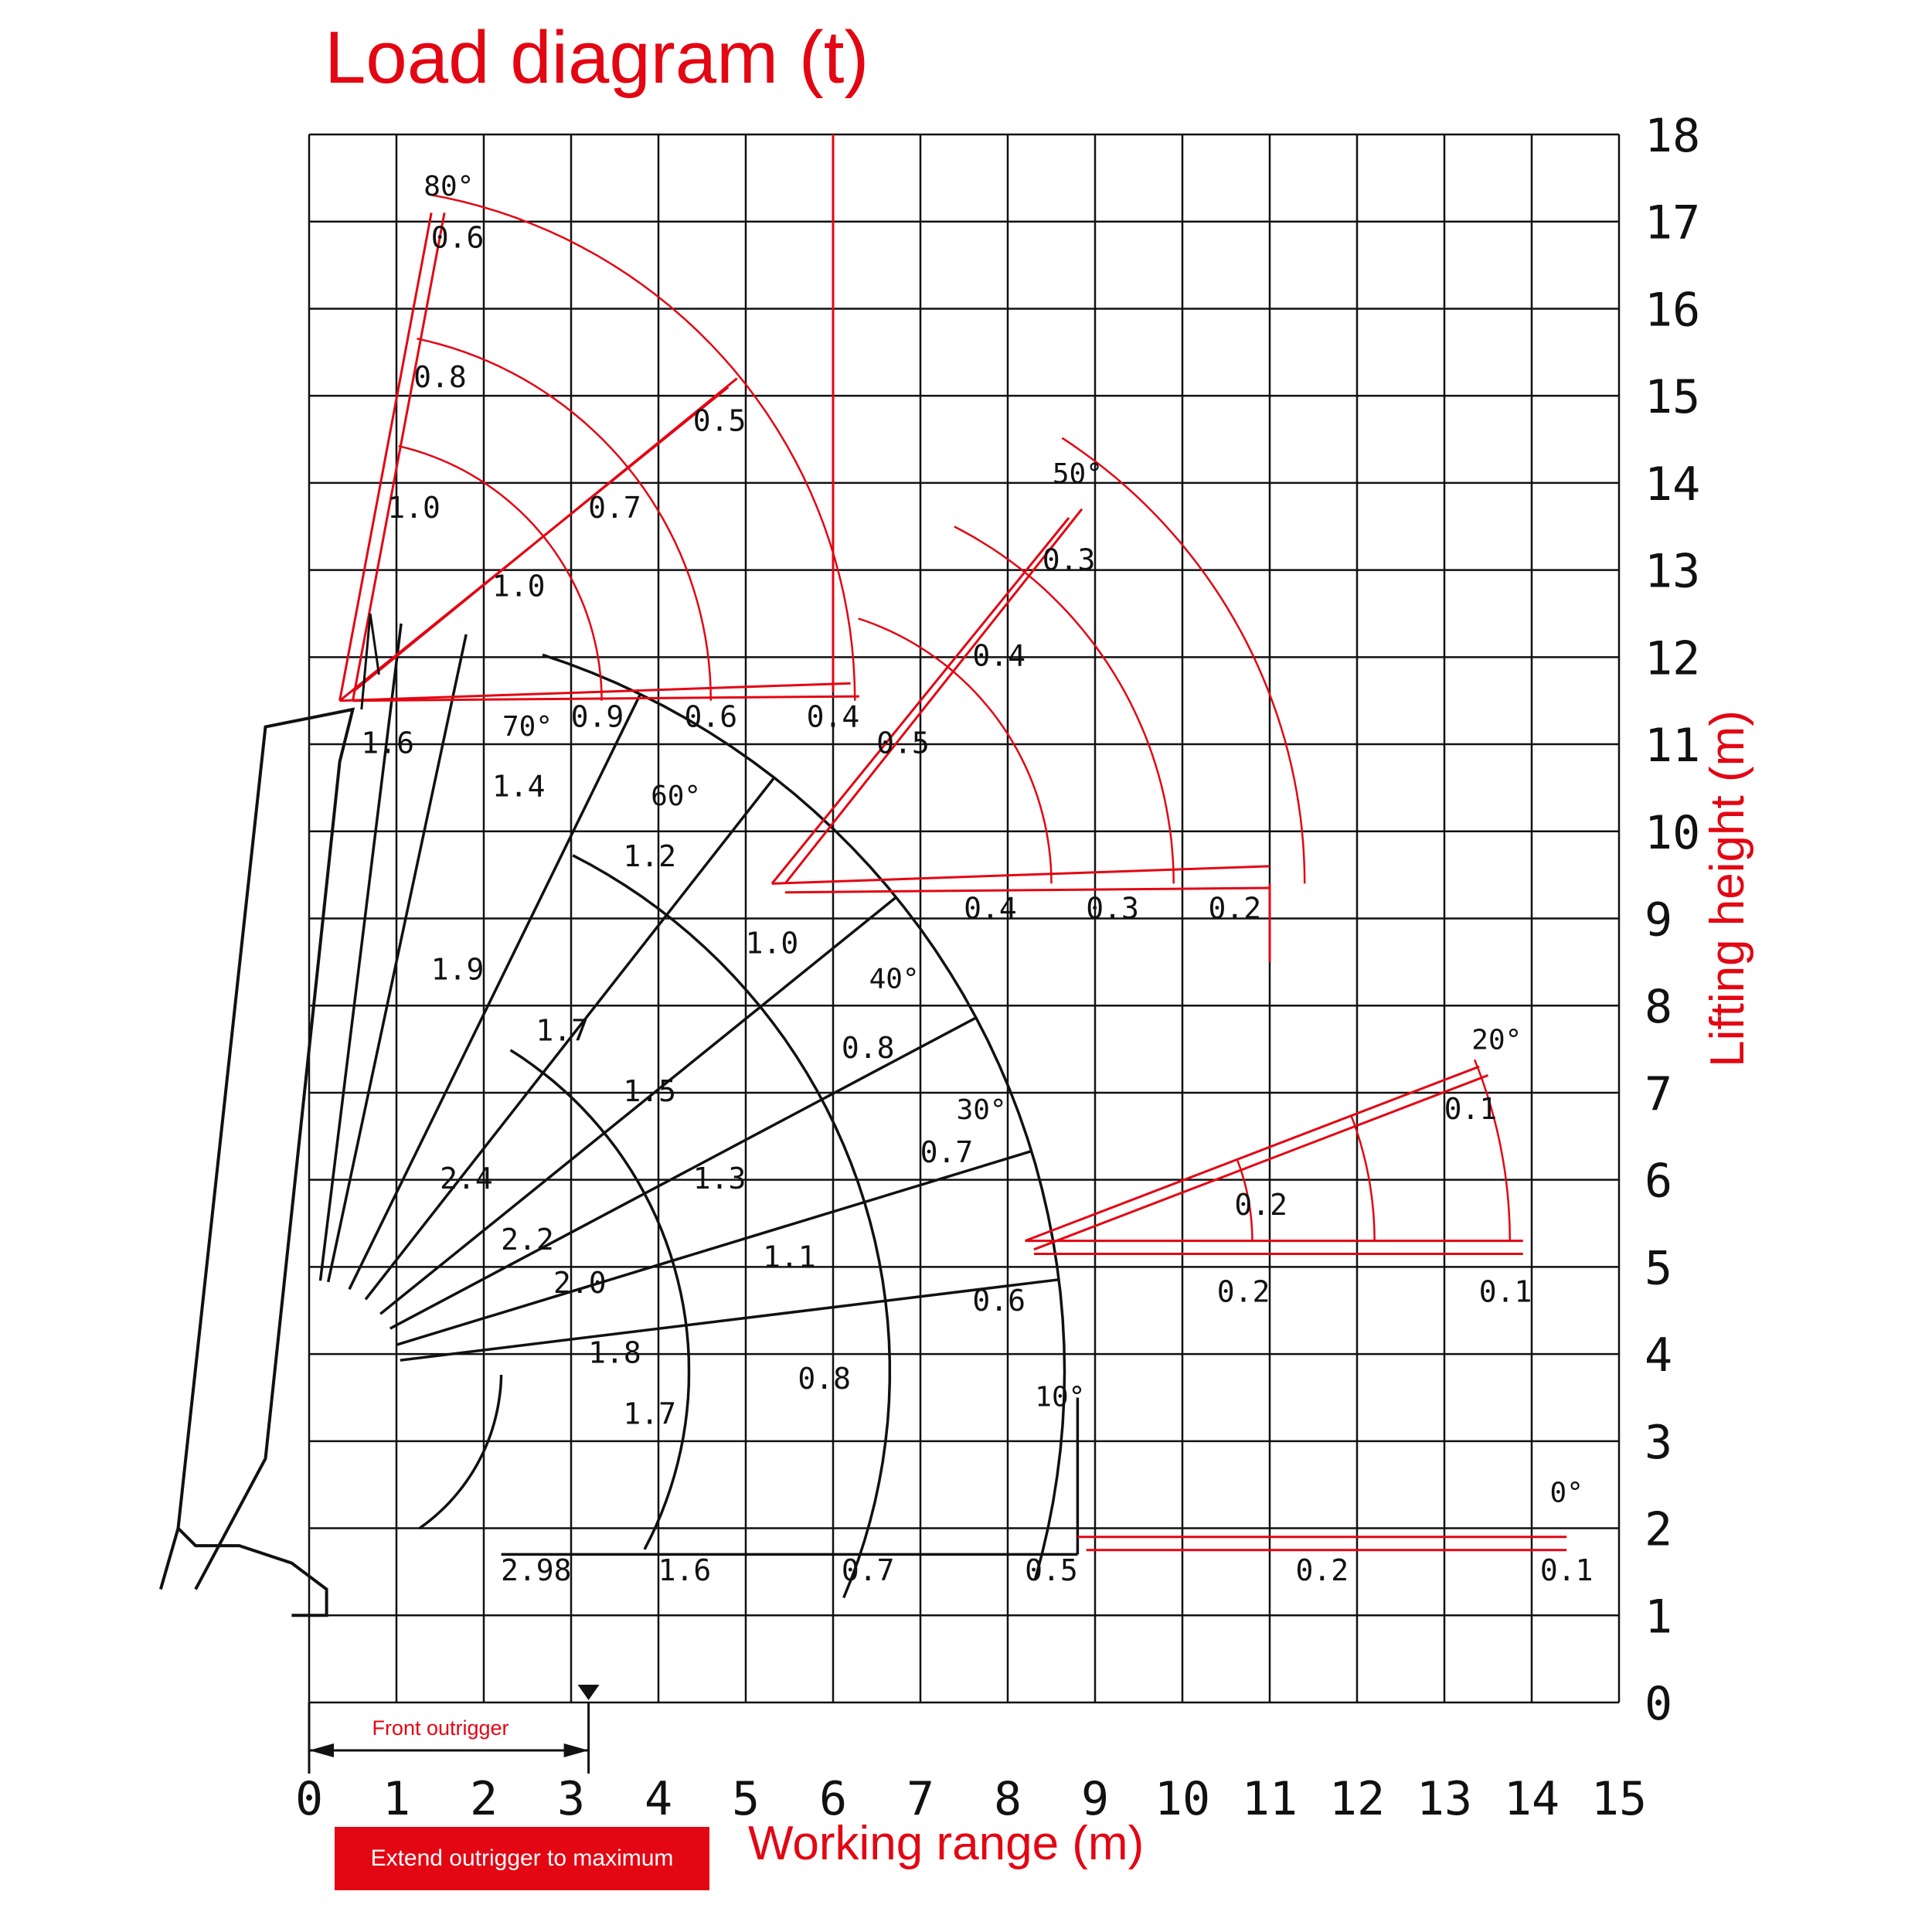 The height and width of the screenshot is (1932, 1932). What do you see at coordinates (606, 699) in the screenshot?
I see `red-boom-0-b` at bounding box center [606, 699].